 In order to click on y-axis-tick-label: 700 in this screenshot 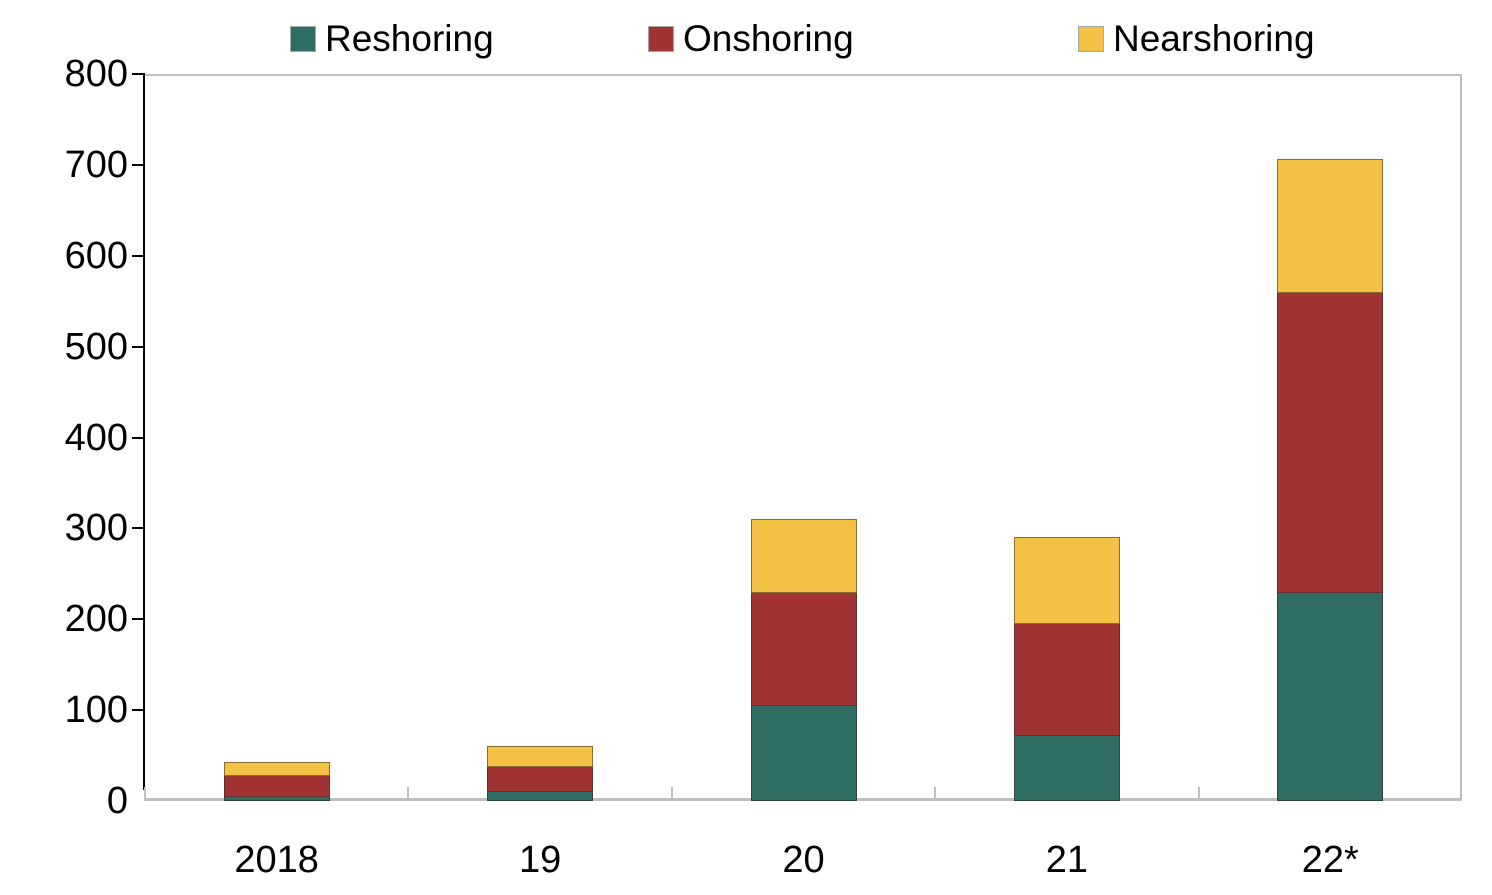, I will do `click(96, 164)`.